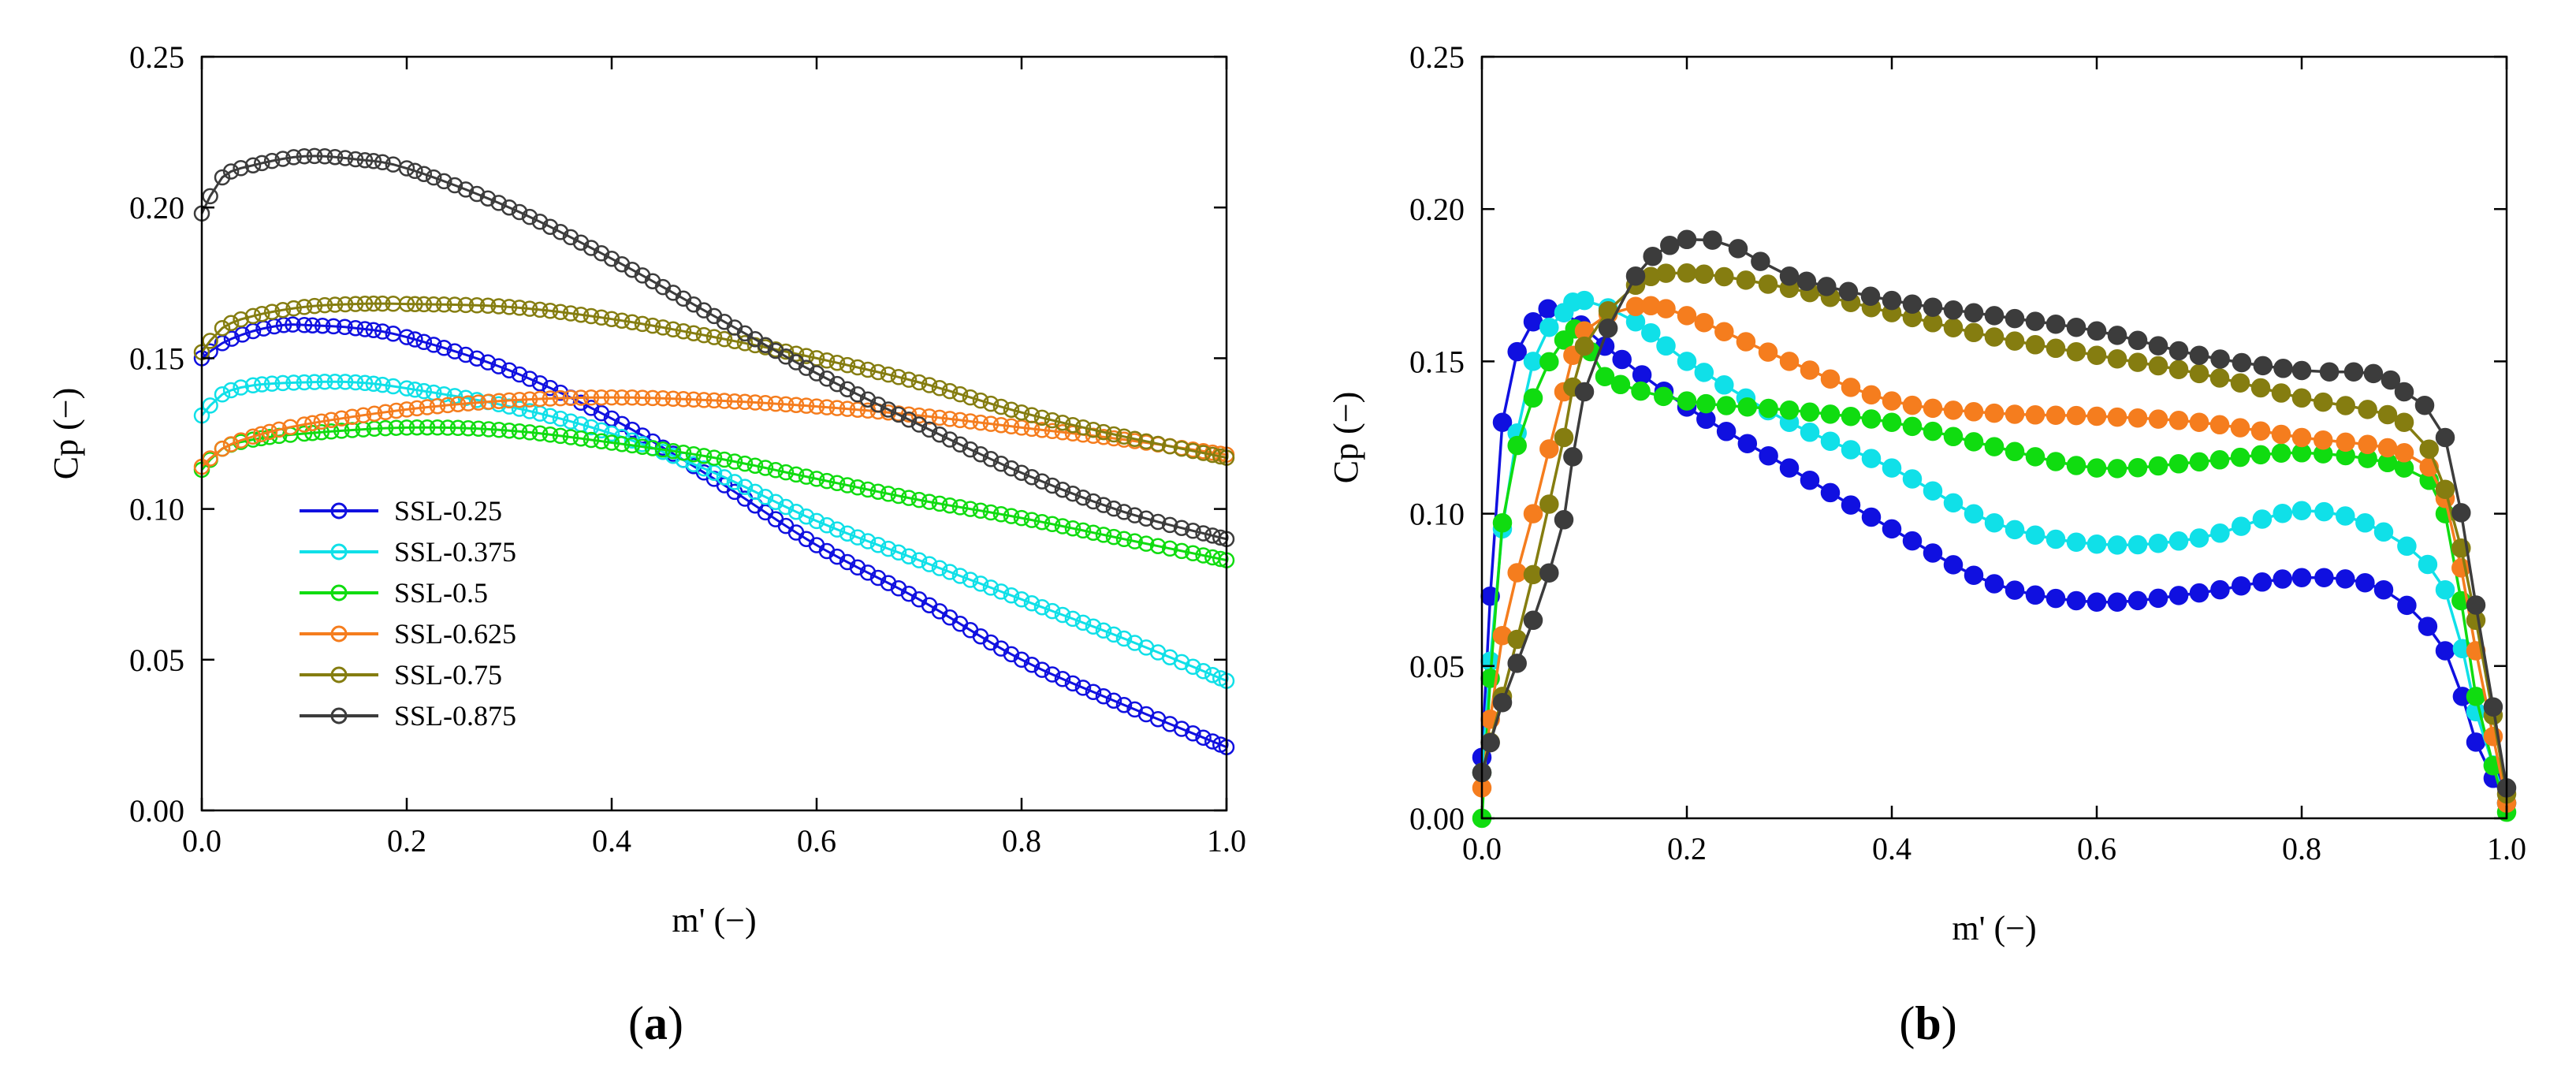 The height and width of the screenshot is (1069, 2576). What do you see at coordinates (455, 552) in the screenshot?
I see `panel-a-legend-entry-ssl-0-375-label: SSL-0.375` at bounding box center [455, 552].